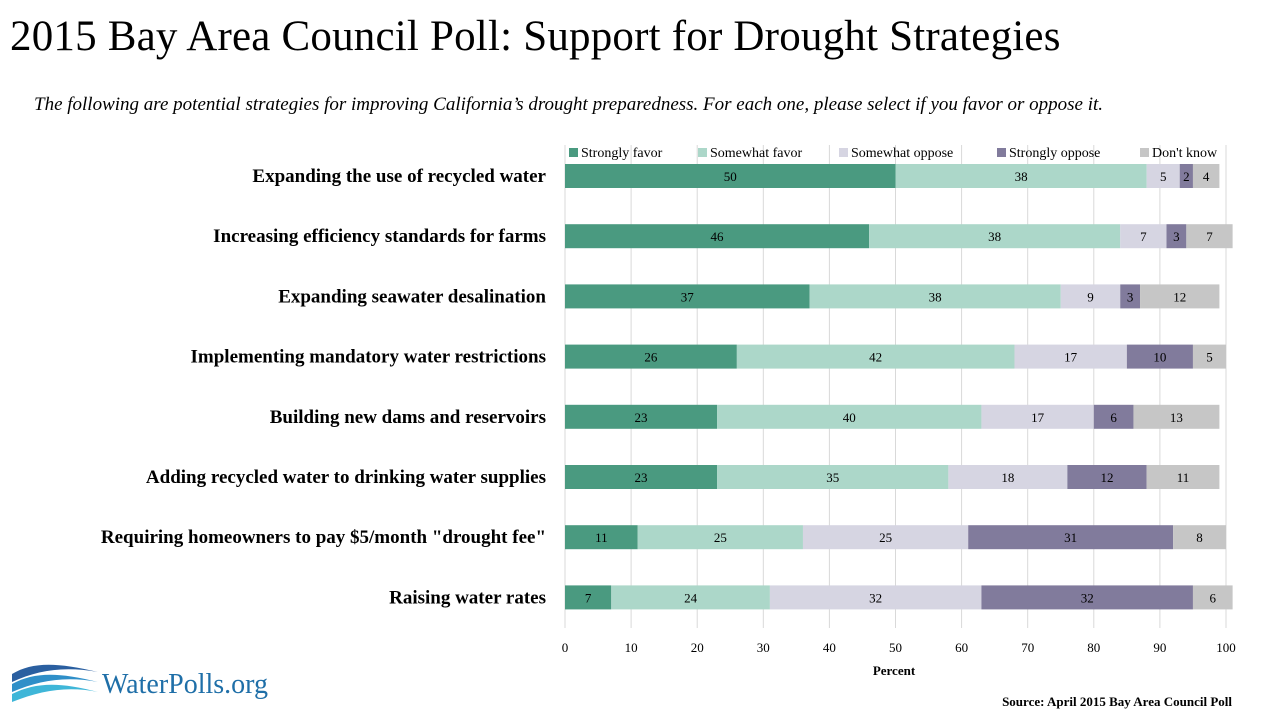  I want to click on waterpolls-logo: WaterPolls.org, so click(140, 685).